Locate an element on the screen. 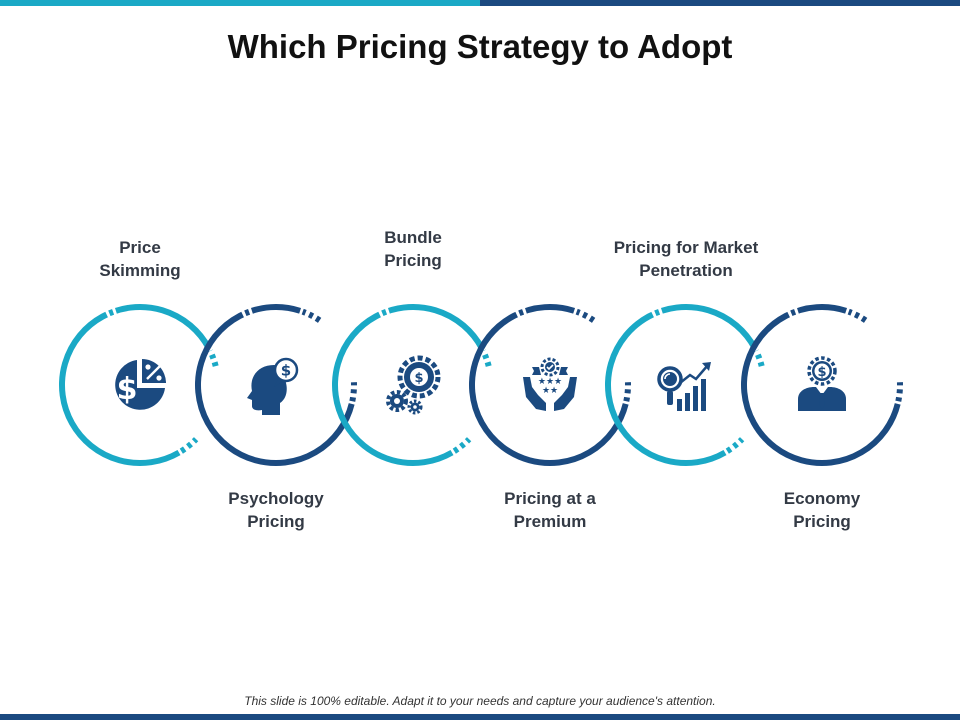  head-dollar-icon is located at coordinates (272, 386).